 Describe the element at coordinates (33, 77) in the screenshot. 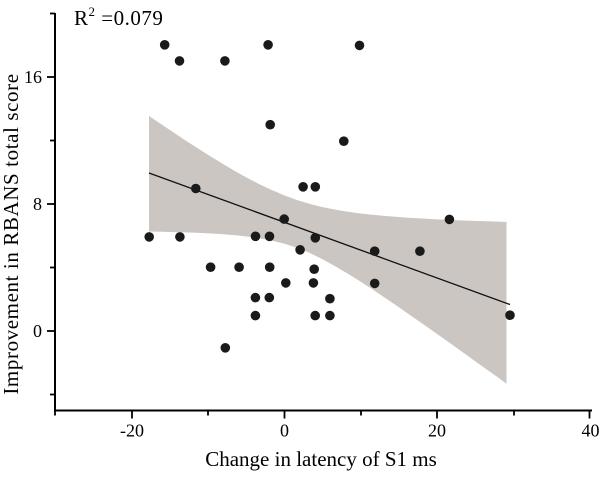

I see `svg-text: 16` at that location.